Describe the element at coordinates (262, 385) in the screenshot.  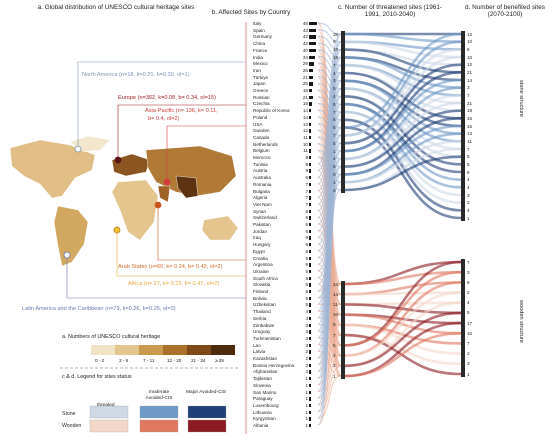
I see `country-name: Slovenia` at that location.